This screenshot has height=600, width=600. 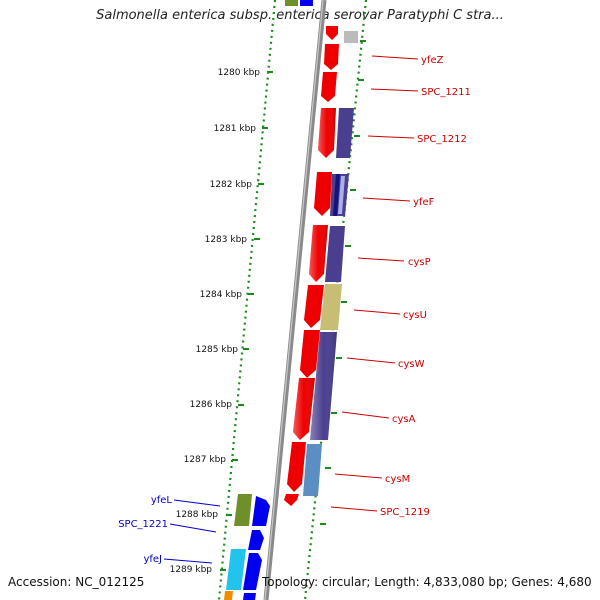 What do you see at coordinates (239, 73) in the screenshot?
I see `tick-label: 1280 kbp` at bounding box center [239, 73].